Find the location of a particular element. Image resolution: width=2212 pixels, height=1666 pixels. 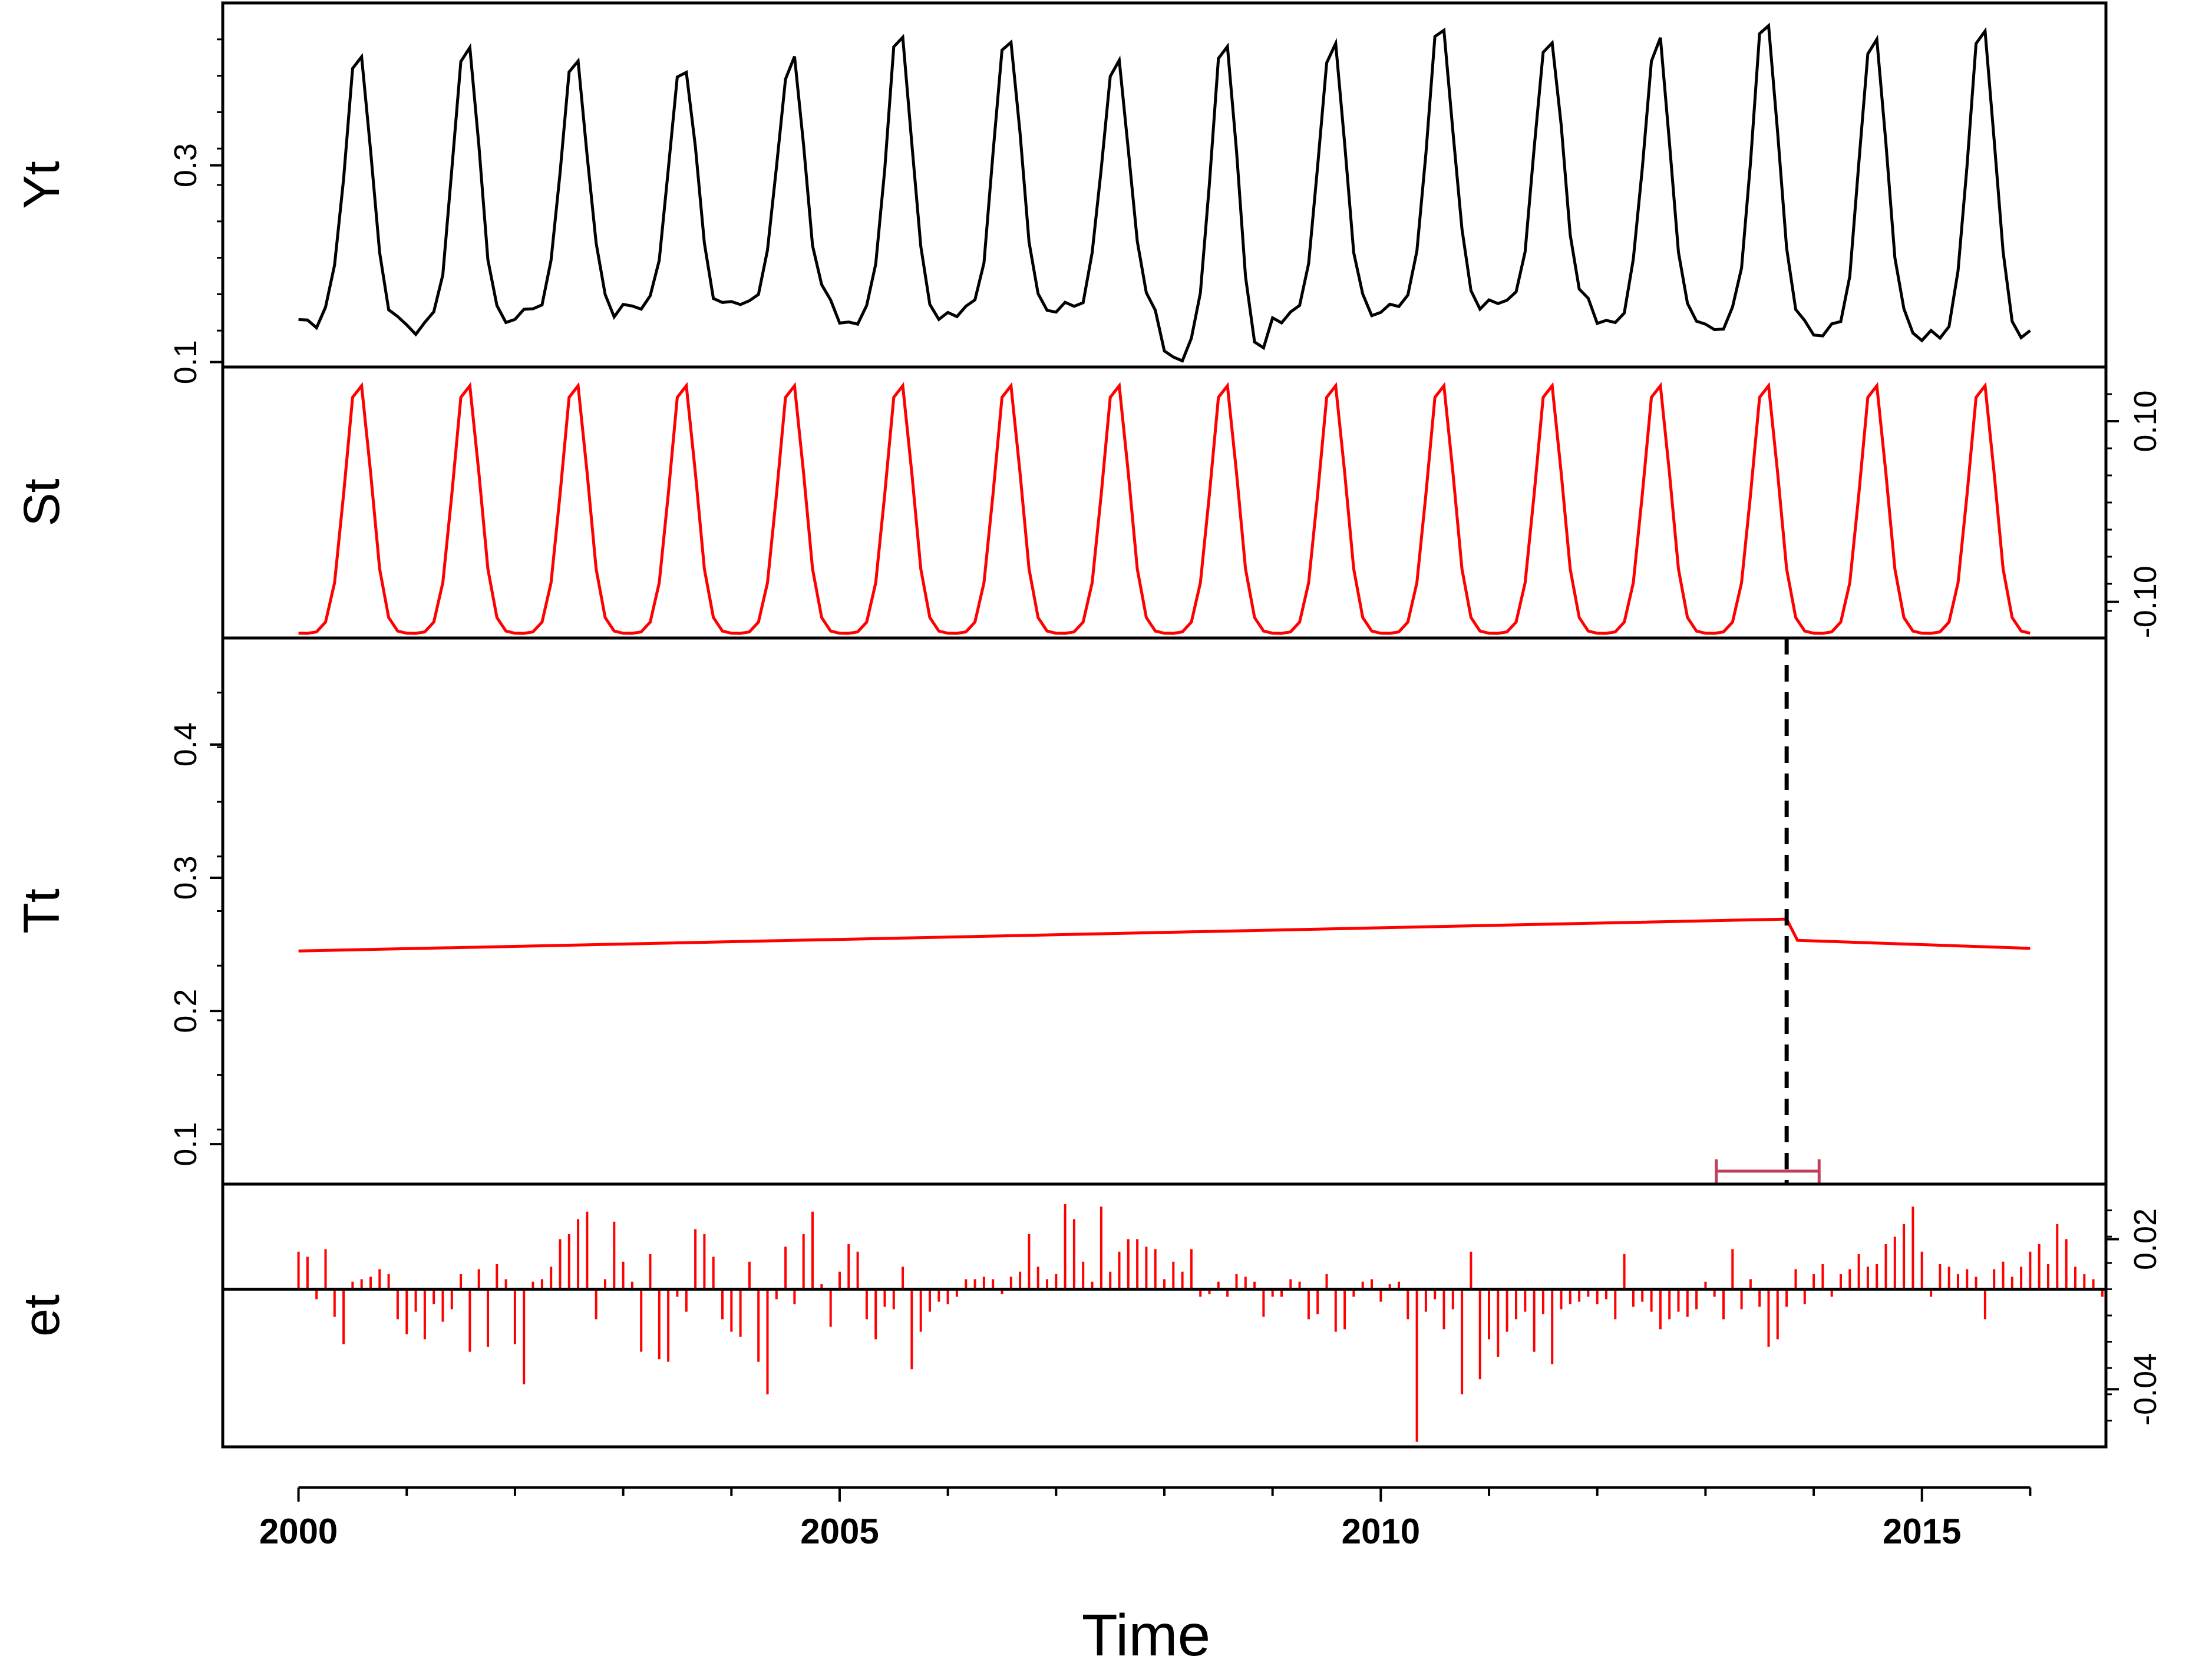

y-tick-label: -0.04 is located at coordinates (2146, 1389).